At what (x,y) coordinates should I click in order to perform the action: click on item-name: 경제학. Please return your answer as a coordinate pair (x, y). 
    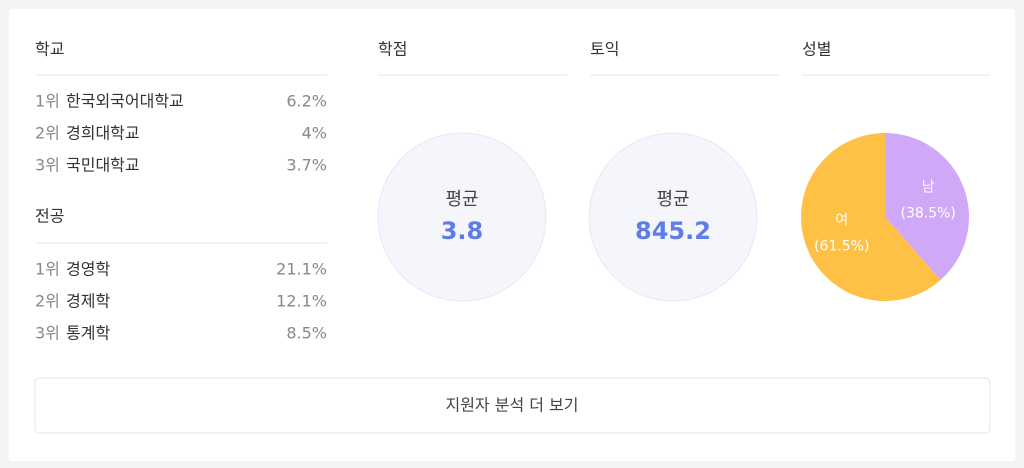
    Looking at the image, I should click on (88, 301).